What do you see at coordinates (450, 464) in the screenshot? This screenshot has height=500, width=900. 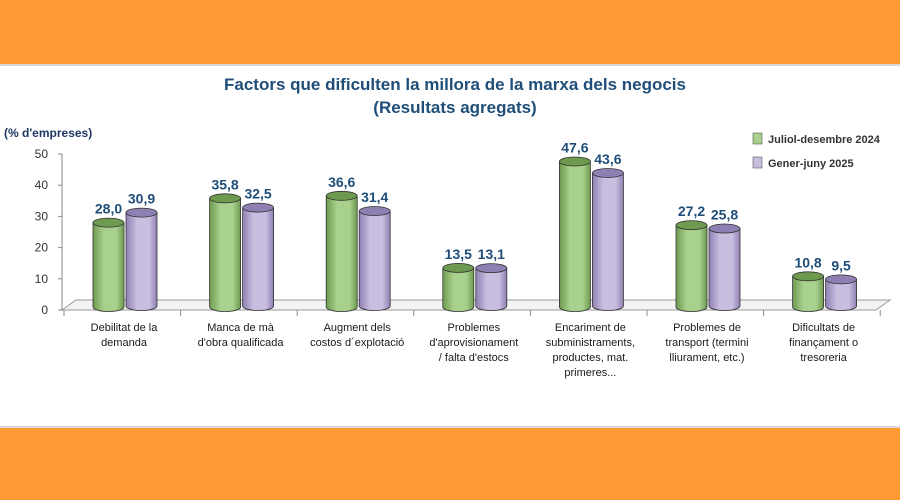 I see `bottom-orange-band` at bounding box center [450, 464].